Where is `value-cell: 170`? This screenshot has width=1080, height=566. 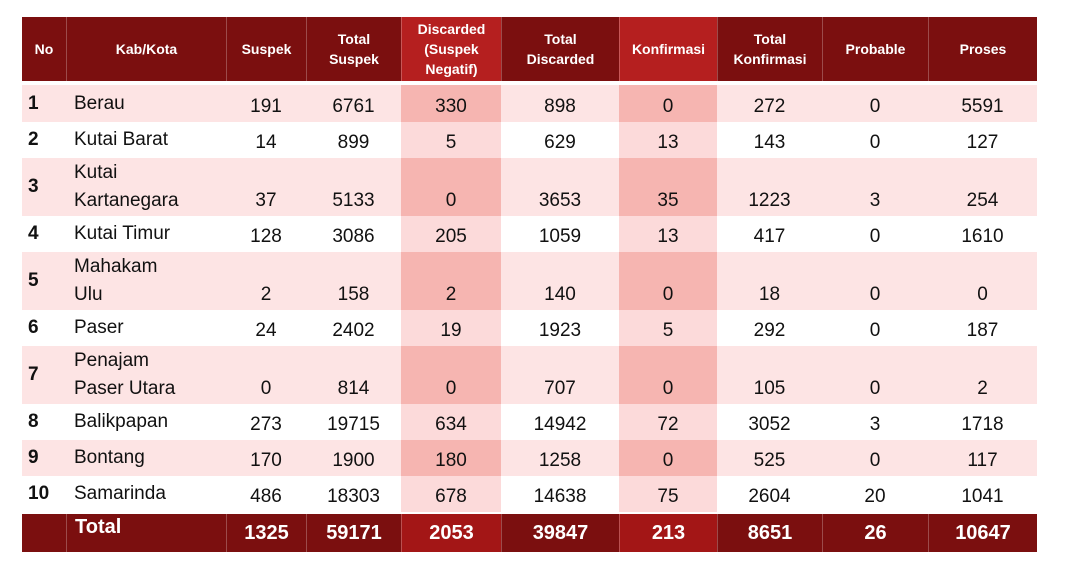
value-cell: 170 is located at coordinates (266, 460).